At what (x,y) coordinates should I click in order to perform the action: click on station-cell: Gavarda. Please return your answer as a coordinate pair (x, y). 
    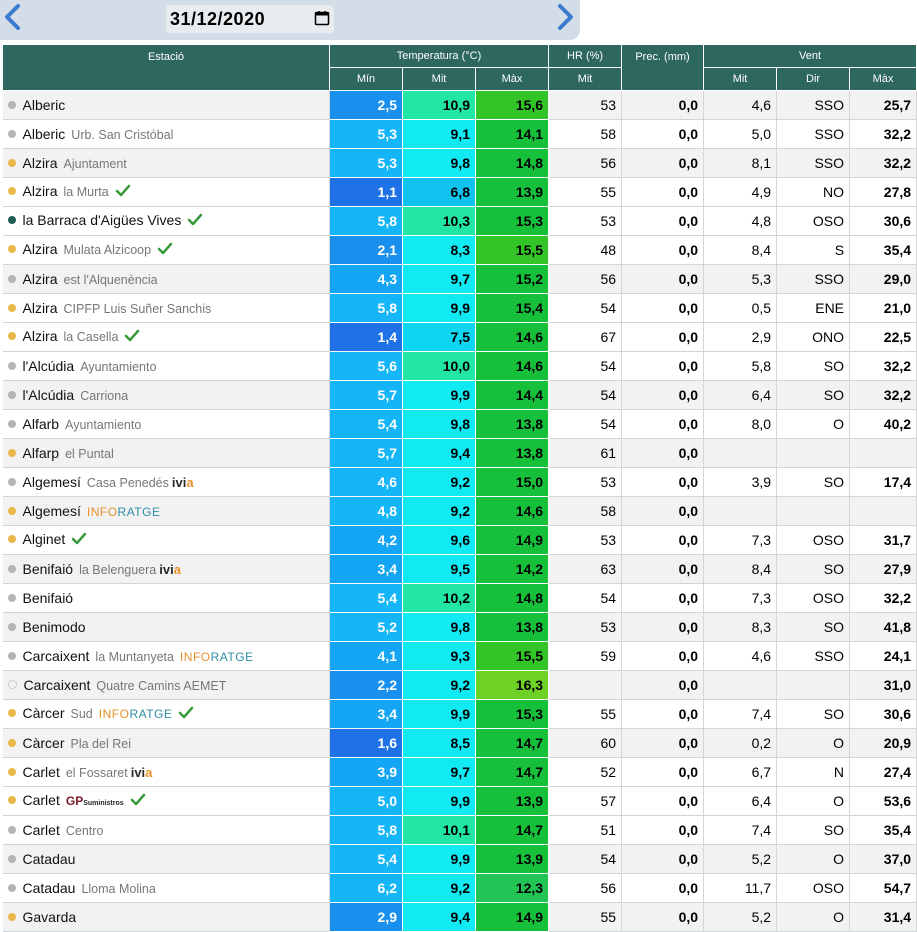
    Looking at the image, I should click on (166, 917).